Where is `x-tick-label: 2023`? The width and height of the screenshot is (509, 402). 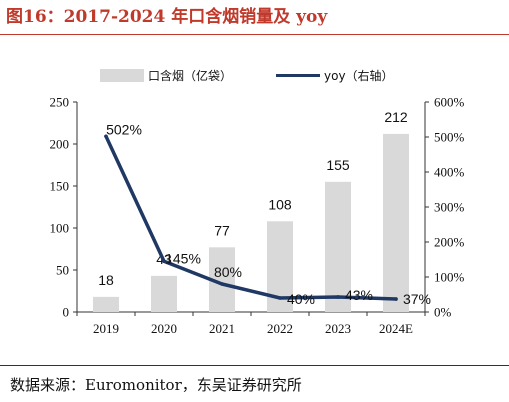 x-tick-label: 2023 is located at coordinates (338, 328).